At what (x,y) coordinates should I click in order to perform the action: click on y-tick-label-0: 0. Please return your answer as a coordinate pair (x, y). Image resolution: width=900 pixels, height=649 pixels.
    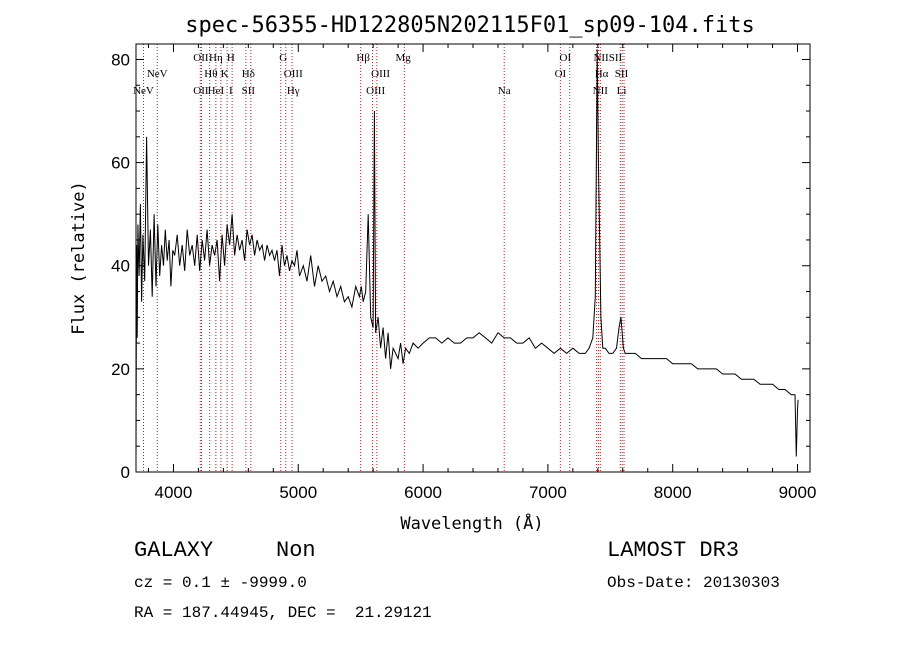
    Looking at the image, I should click on (125, 472).